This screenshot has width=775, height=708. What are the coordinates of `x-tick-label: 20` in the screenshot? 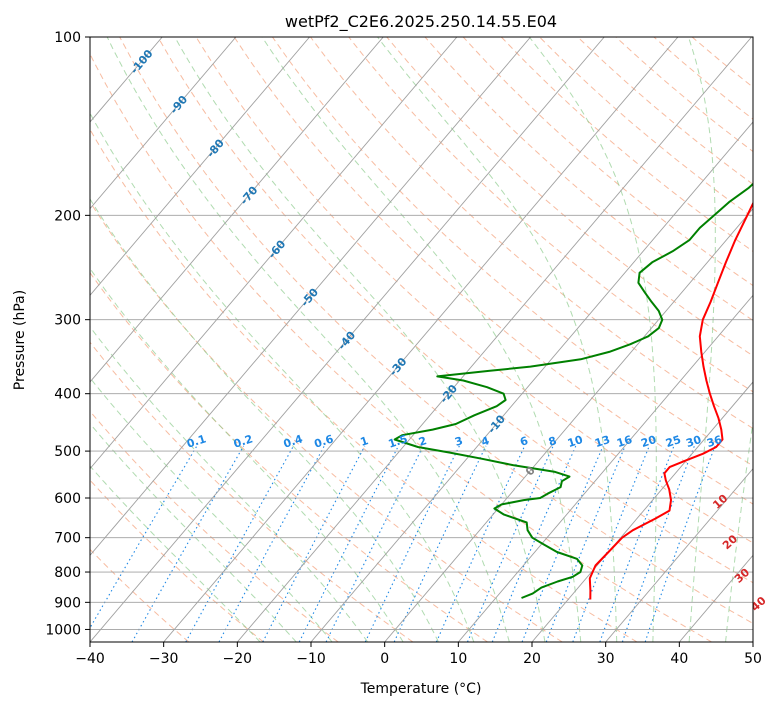 It's located at (532, 659).